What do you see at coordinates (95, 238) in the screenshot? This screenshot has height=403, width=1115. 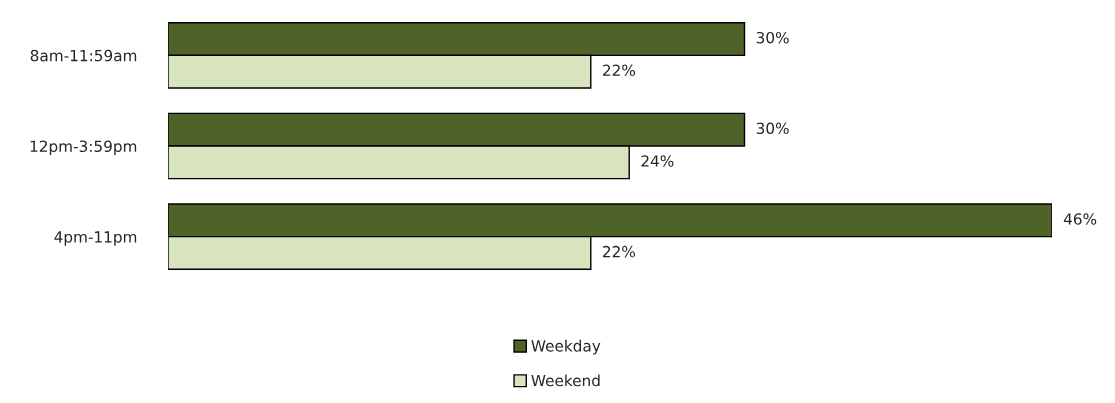 I see `y-tick-label: 4pm-11pm` at bounding box center [95, 238].